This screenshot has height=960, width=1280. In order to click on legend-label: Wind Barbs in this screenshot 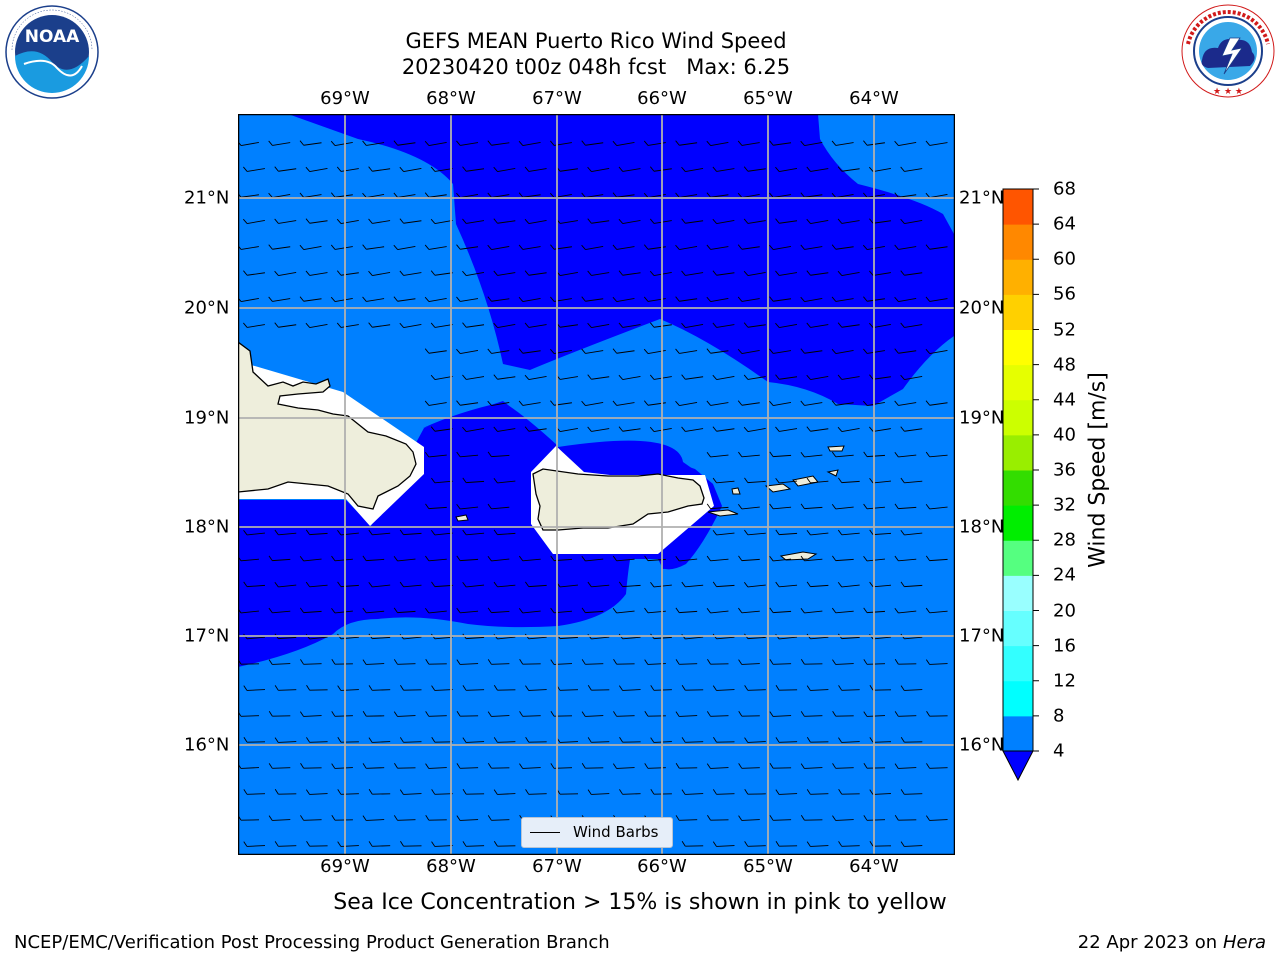, I will do `click(616, 832)`.